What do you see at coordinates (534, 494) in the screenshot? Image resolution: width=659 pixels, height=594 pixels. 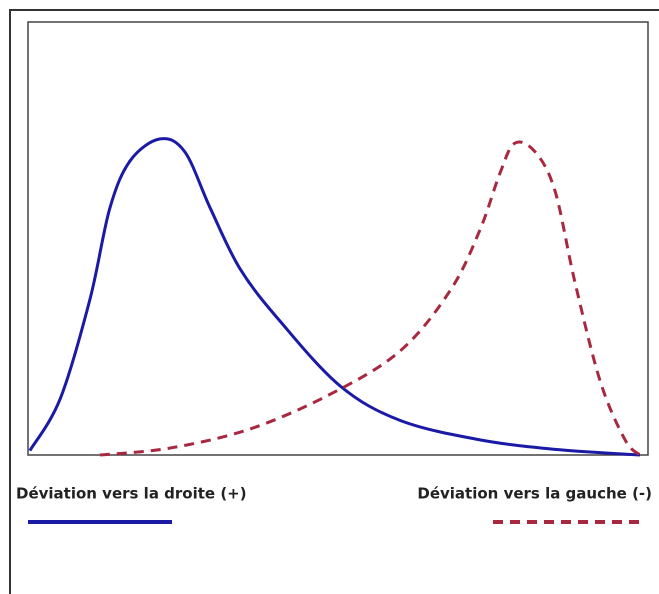 I see `legend-label: Déviation vers la gauche (-)` at bounding box center [534, 494].